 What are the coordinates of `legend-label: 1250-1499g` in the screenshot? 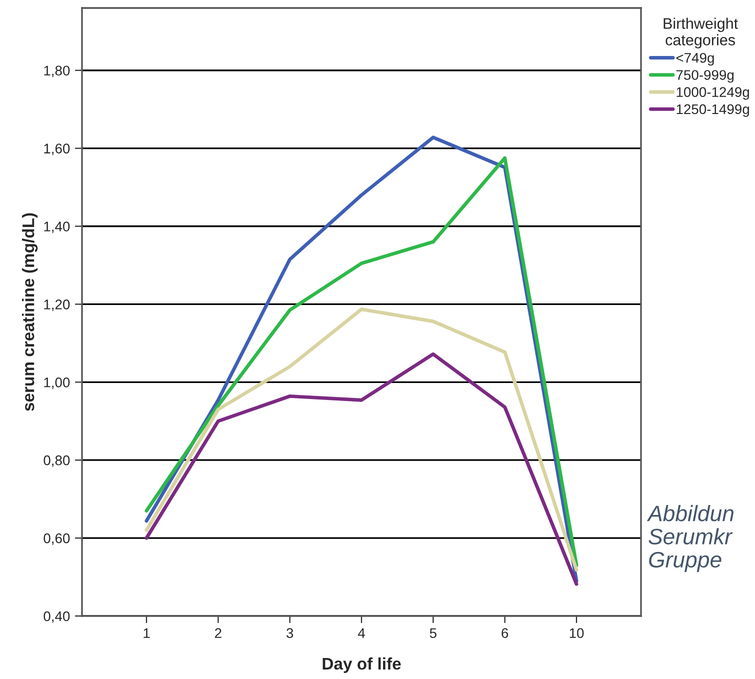 It's located at (712, 110).